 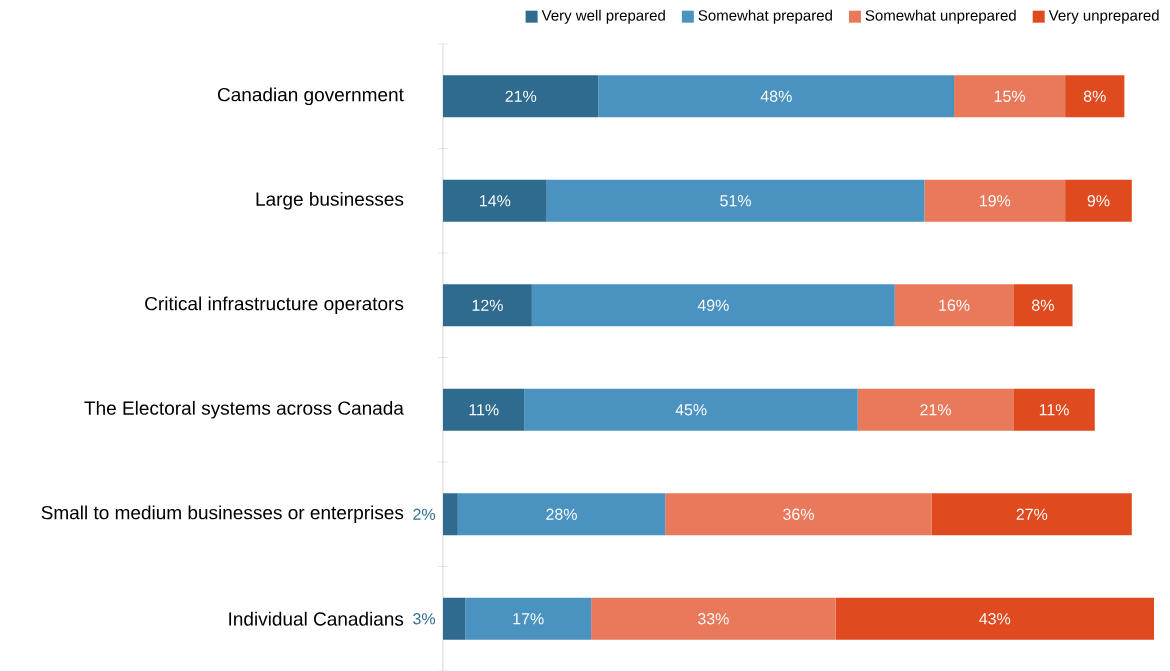 What do you see at coordinates (603, 16) in the screenshot?
I see `legend-label: Very well prepared` at bounding box center [603, 16].